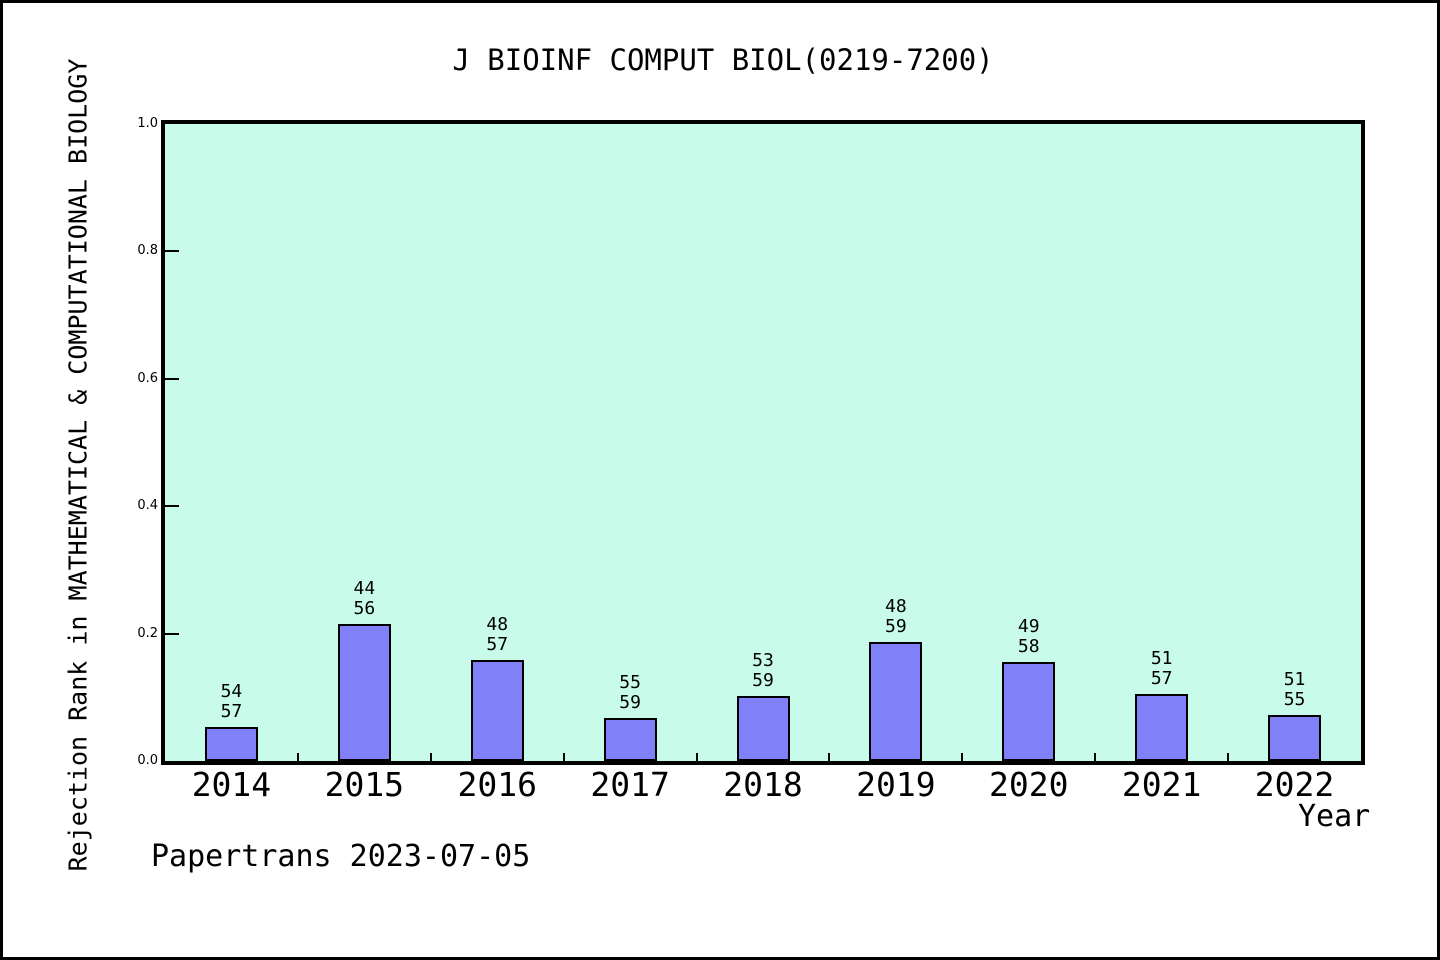  Describe the element at coordinates (1294, 784) in the screenshot. I see `x-tick-label: 2022` at that location.